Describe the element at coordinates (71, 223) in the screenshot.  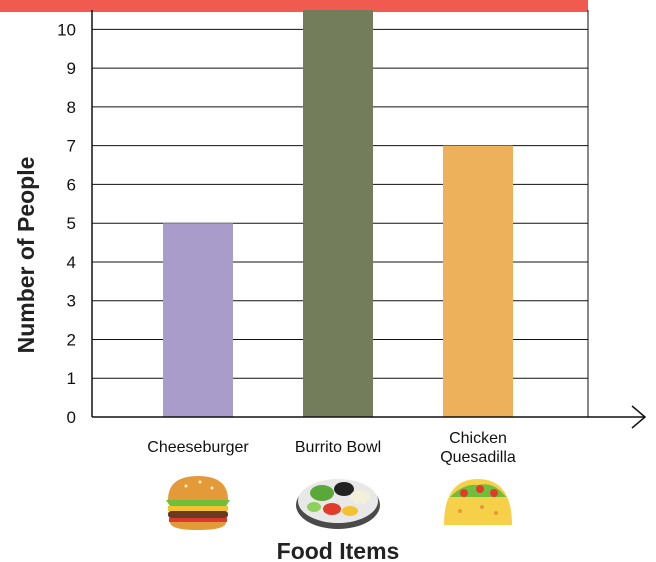
I see `y-tick-label-5: 5` at that location.